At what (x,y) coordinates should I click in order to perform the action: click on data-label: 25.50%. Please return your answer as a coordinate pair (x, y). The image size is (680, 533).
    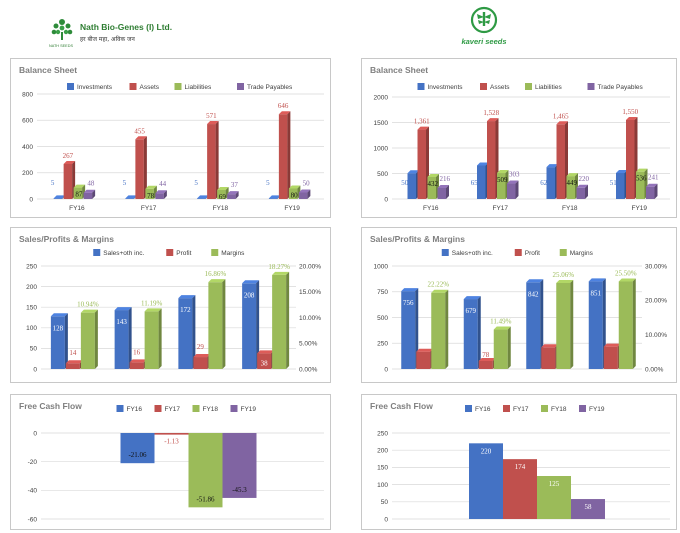
    Looking at the image, I should click on (626, 273).